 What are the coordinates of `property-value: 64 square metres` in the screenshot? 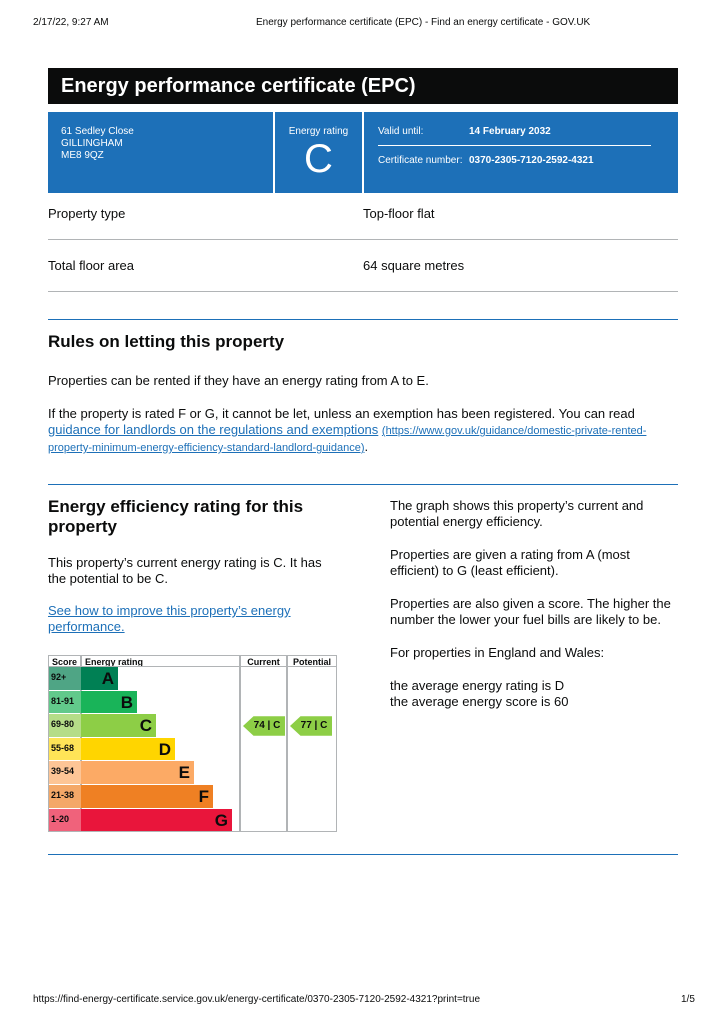 It's located at (414, 265).